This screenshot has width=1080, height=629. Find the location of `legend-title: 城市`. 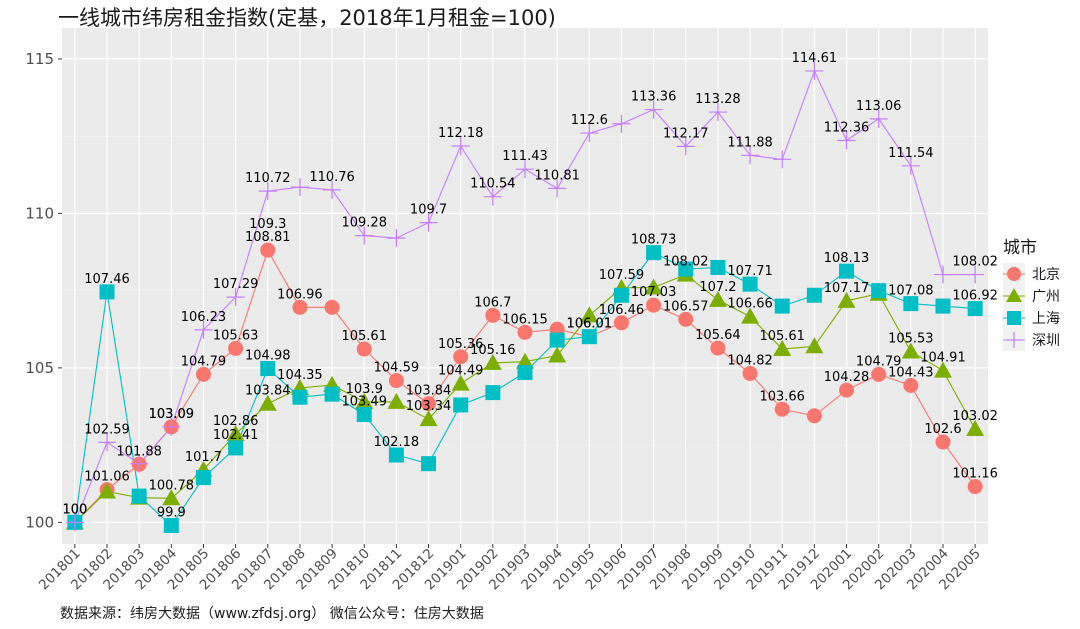

legend-title: 城市 is located at coordinates (1020, 248).